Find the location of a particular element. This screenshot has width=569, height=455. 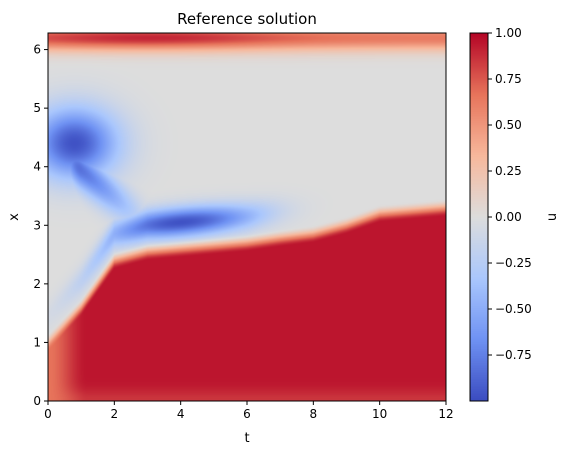

colorbar-frame is located at coordinates (479, 217).